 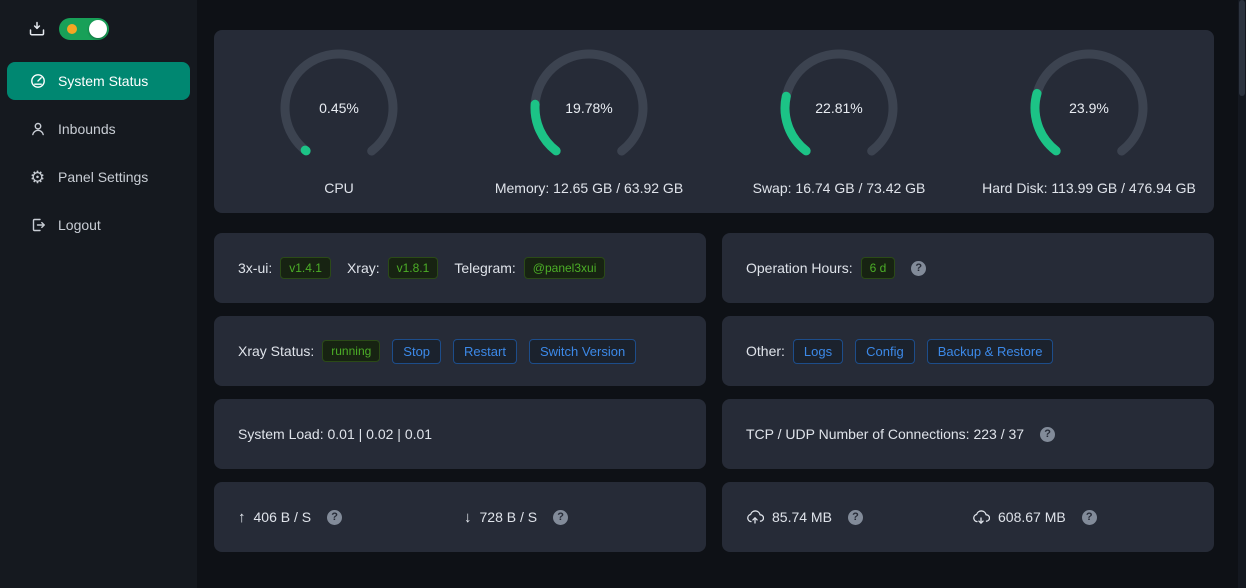 What do you see at coordinates (839, 187) in the screenshot?
I see `gauge-label: Swap: 16.74 GB / 73.42 GB` at bounding box center [839, 187].